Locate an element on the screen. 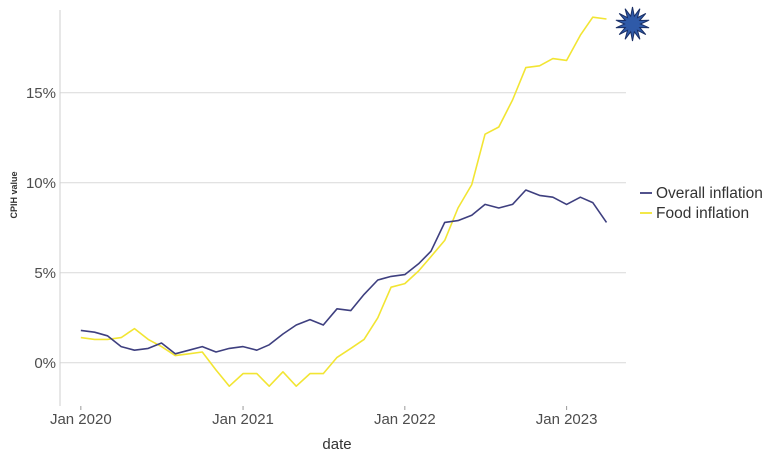  x-tick-label: Jan 2023 is located at coordinates (567, 419).